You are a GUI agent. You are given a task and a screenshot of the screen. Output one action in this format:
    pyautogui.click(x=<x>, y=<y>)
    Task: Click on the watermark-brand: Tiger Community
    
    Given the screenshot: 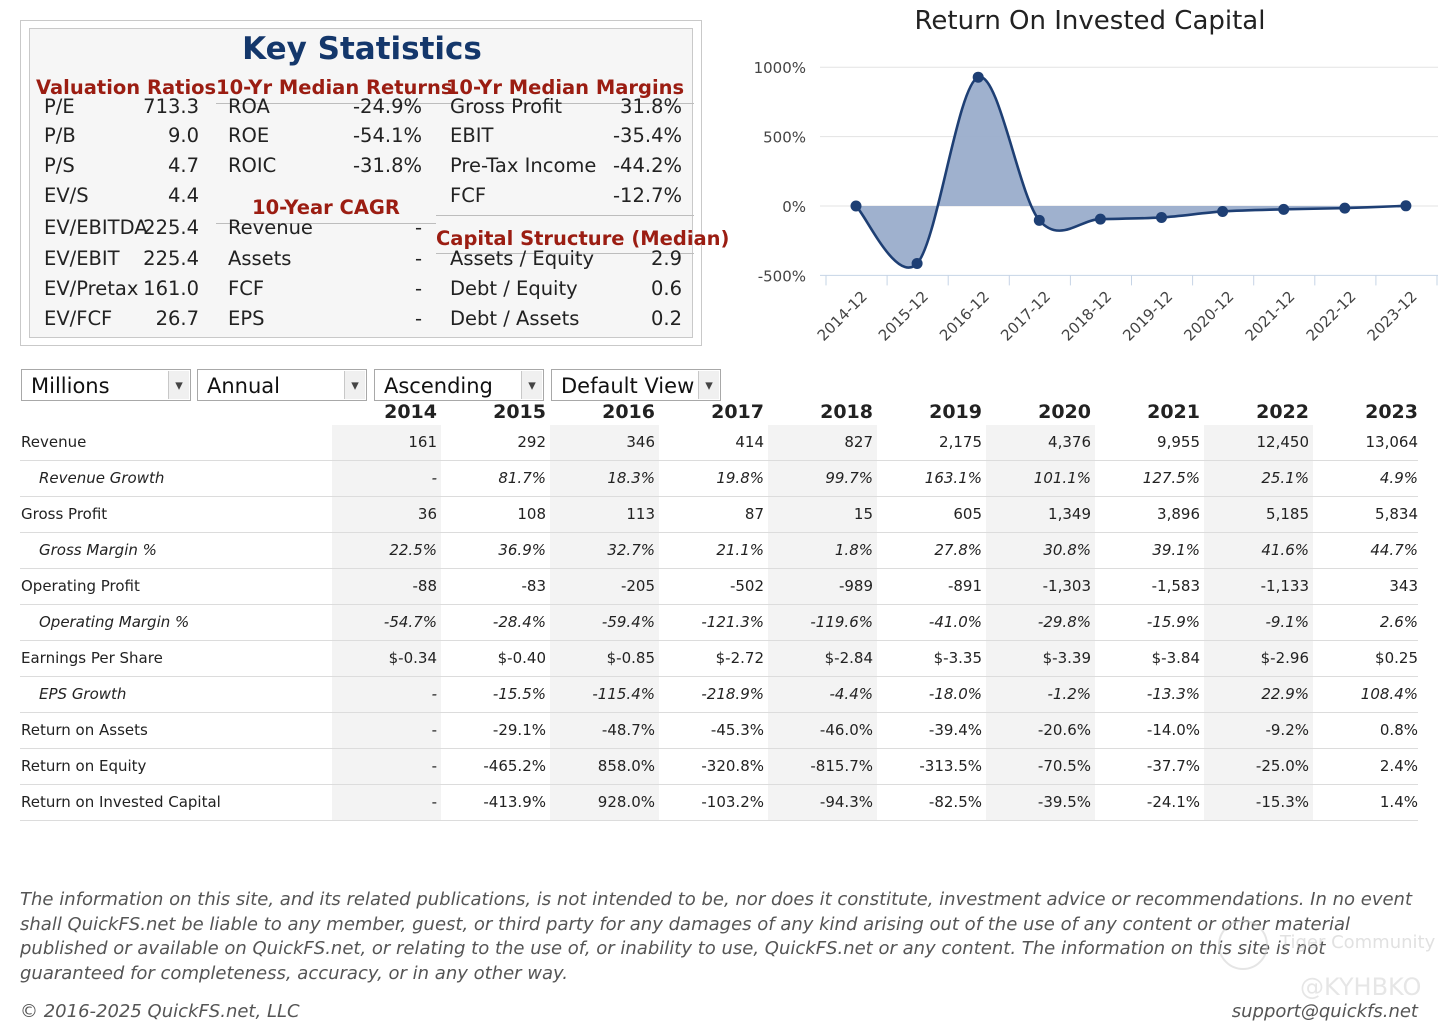 What is the action you would take?
    pyautogui.click(x=1358, y=942)
    